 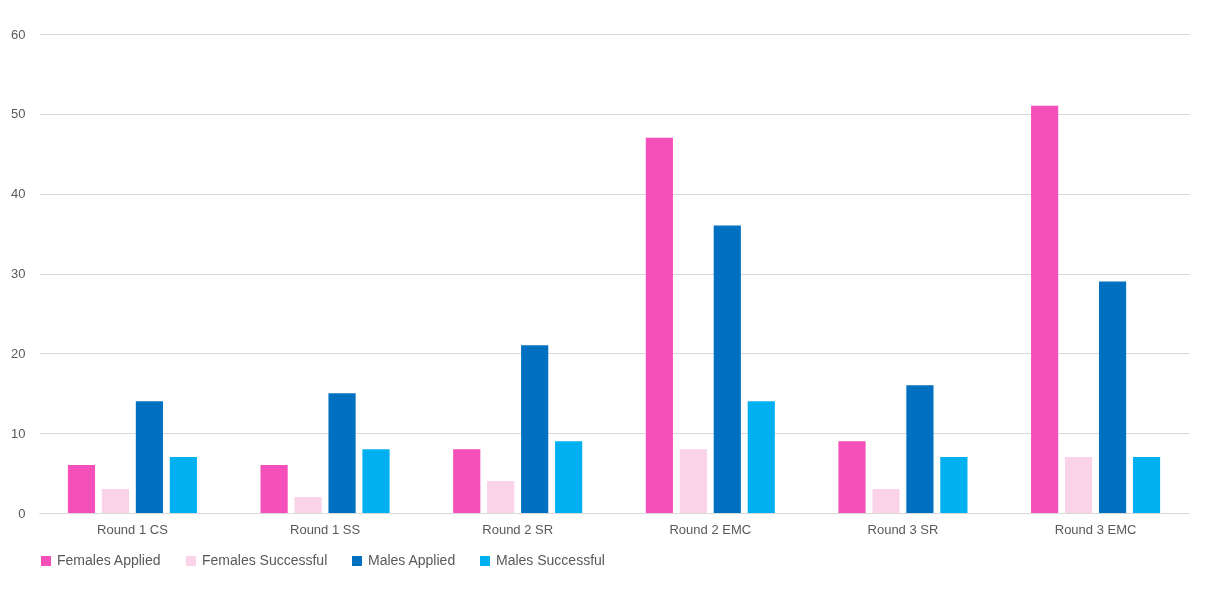 I want to click on y-tick-label: 0, so click(x=22, y=513).